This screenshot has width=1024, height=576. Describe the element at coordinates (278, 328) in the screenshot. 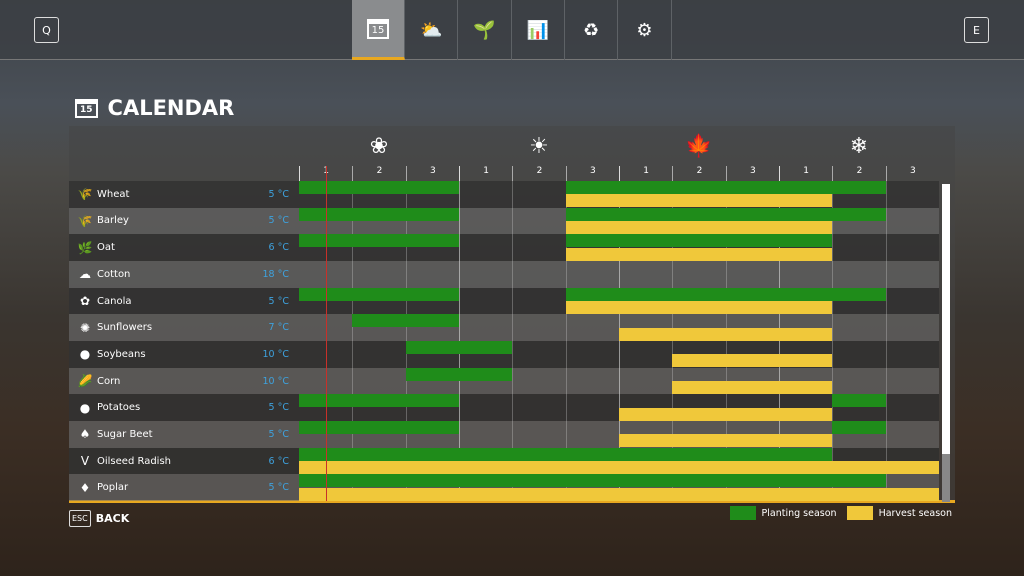

I see `germination-temperature: 7 °C` at that location.